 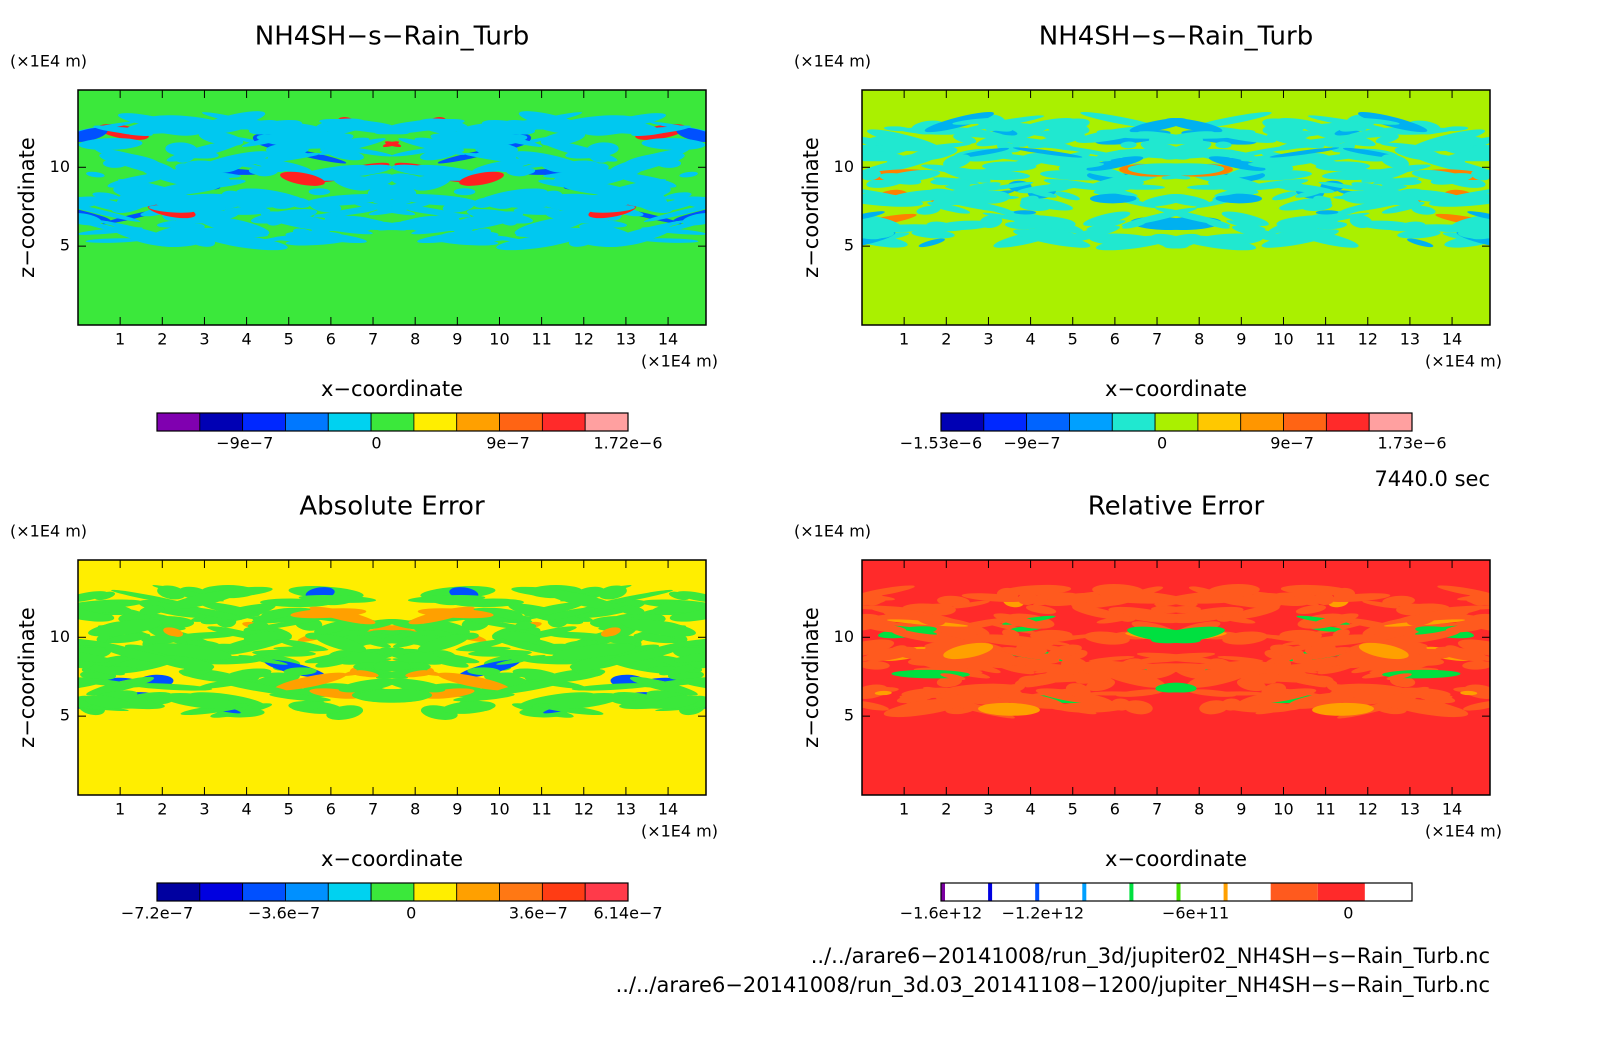 I want to click on colorbar-tick-label: 3.6e−7, so click(x=538, y=913).